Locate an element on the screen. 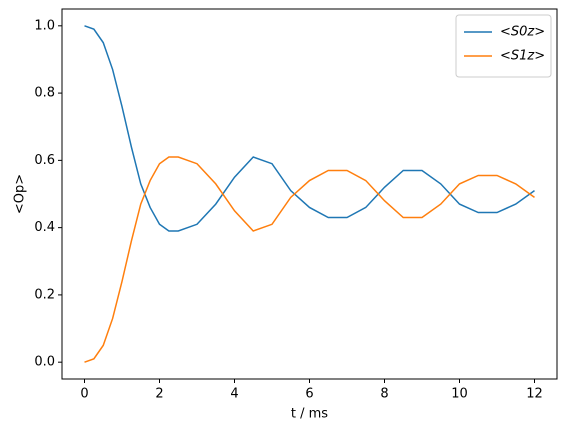 The image size is (567, 432). legend-box is located at coordinates (503, 46).